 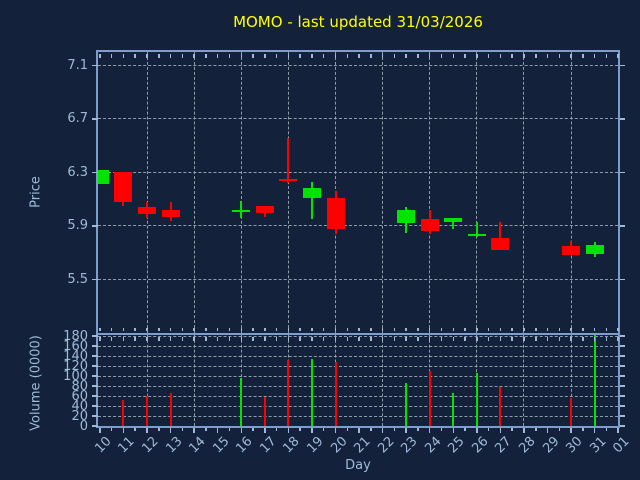 What do you see at coordinates (244, 445) in the screenshot?
I see `day-tick-label: 16` at bounding box center [244, 445].